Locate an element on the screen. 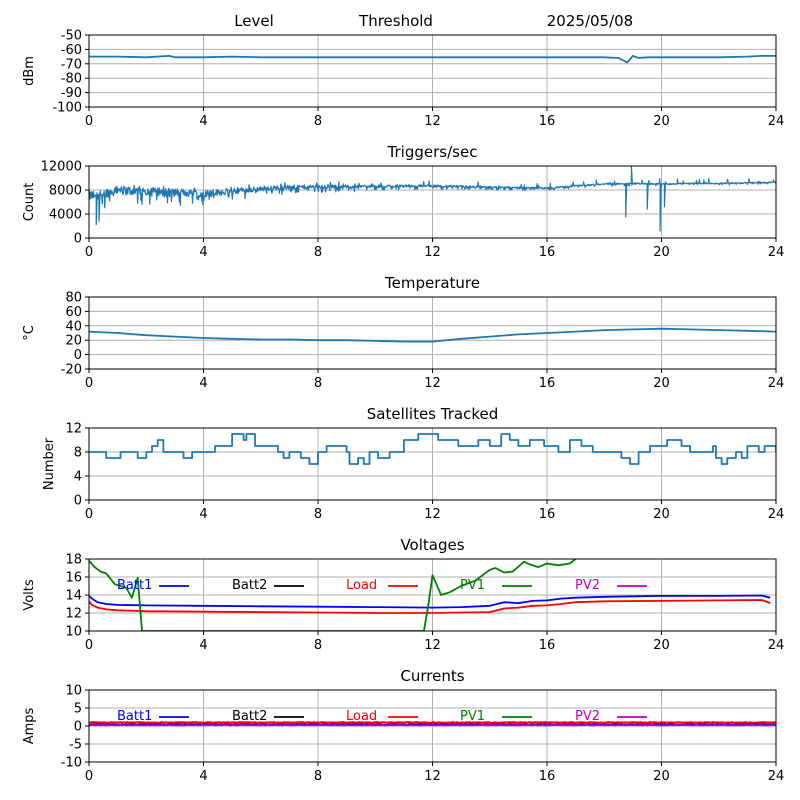  series-line-pv1 is located at coordinates (333, 595).